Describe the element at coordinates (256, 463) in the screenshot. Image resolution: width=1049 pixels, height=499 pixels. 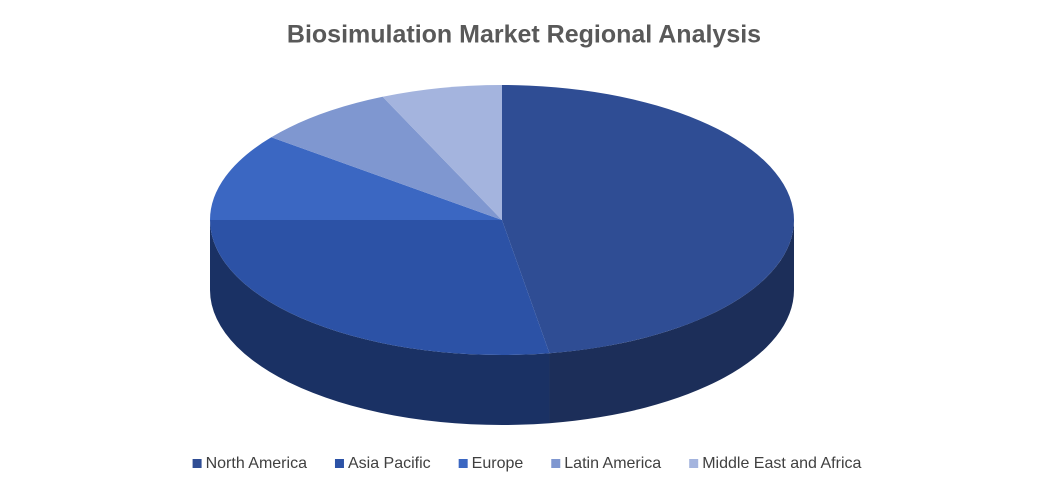
I see `legend-label: North America` at that location.